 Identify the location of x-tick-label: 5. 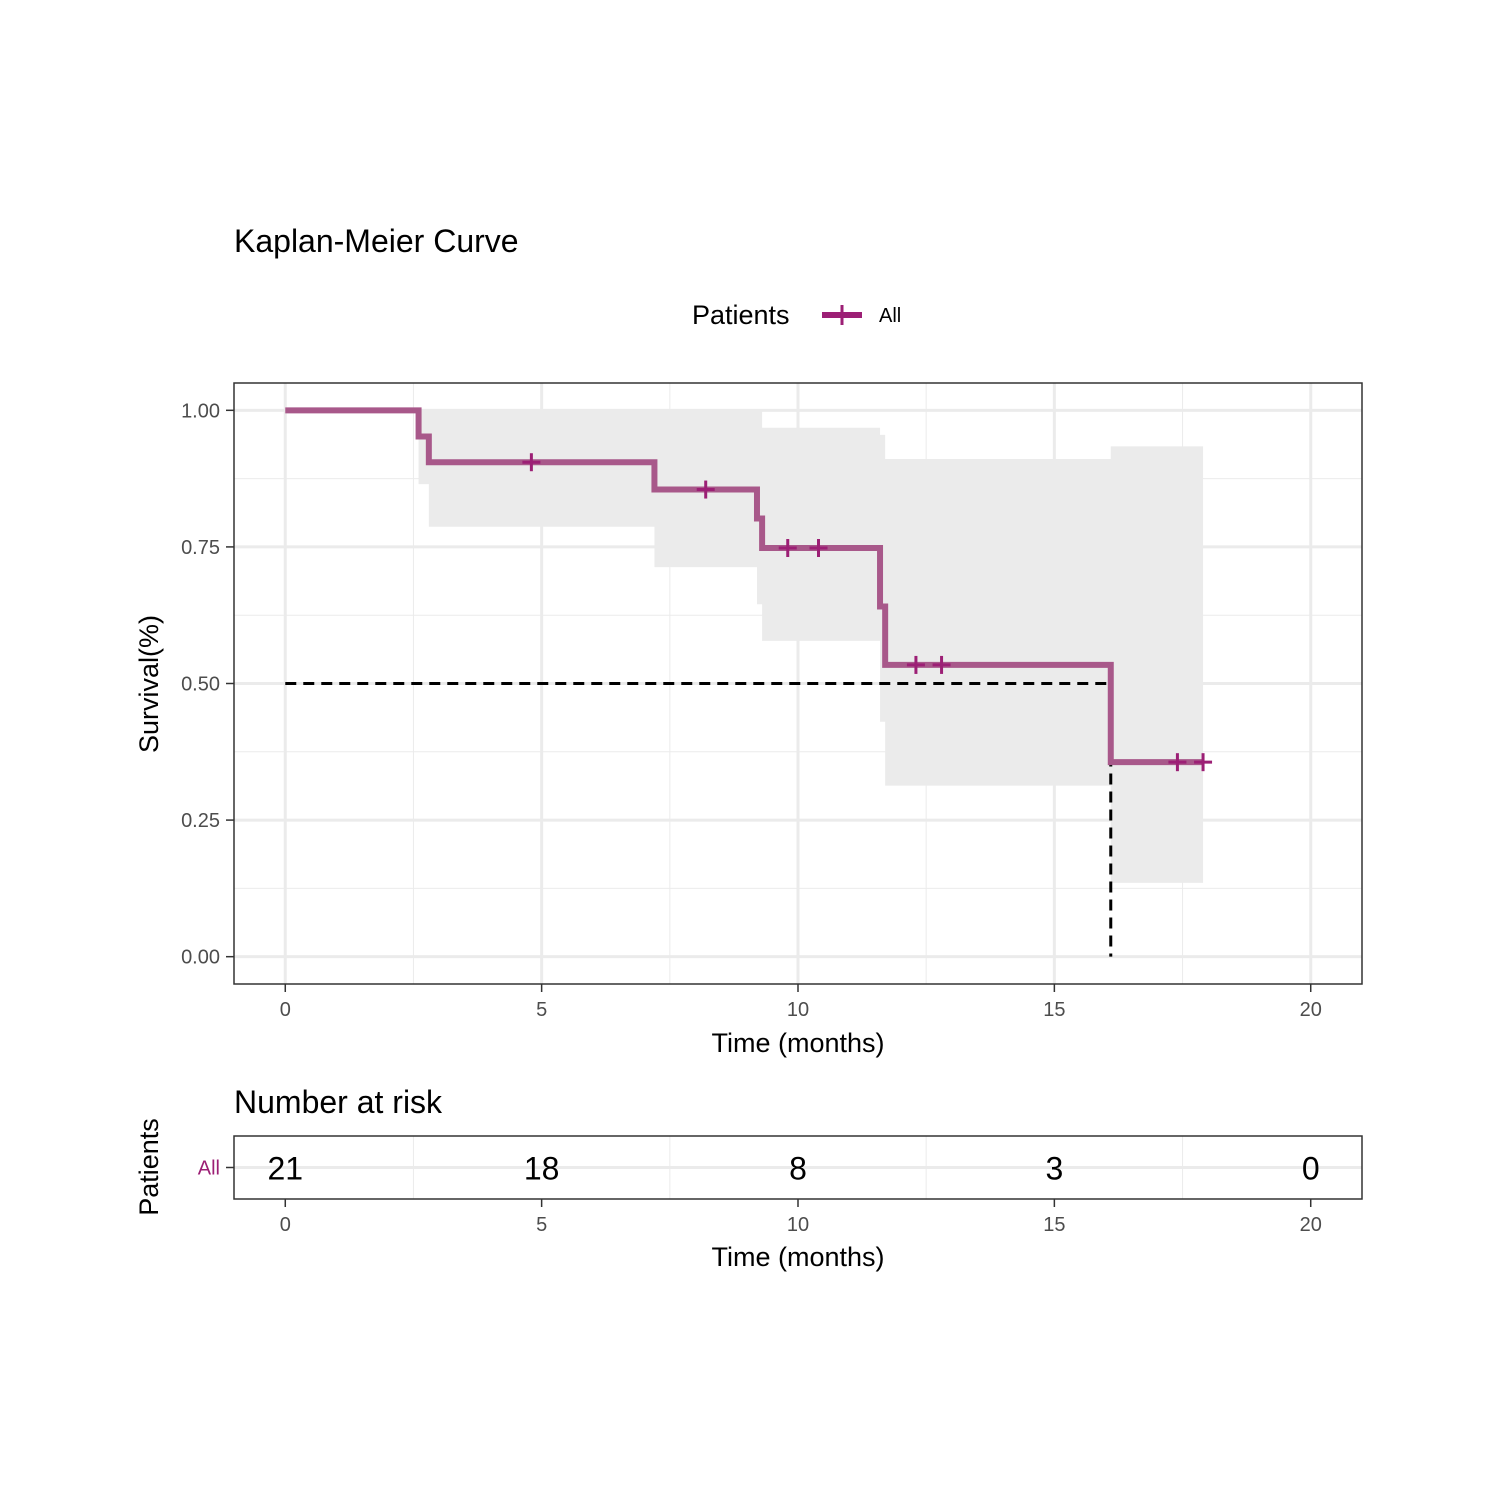
(541, 1010).